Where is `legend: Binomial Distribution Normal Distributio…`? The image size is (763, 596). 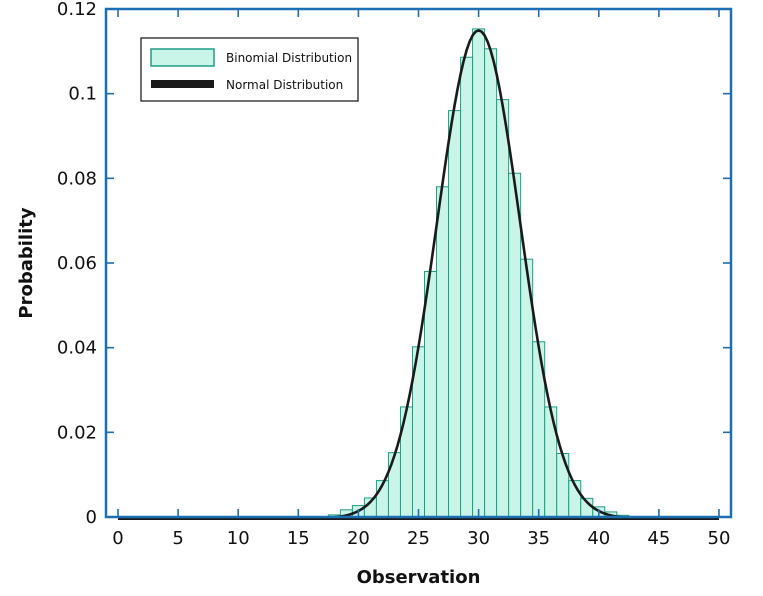
legend: Binomial Distribution Normal Distributio… is located at coordinates (249, 69).